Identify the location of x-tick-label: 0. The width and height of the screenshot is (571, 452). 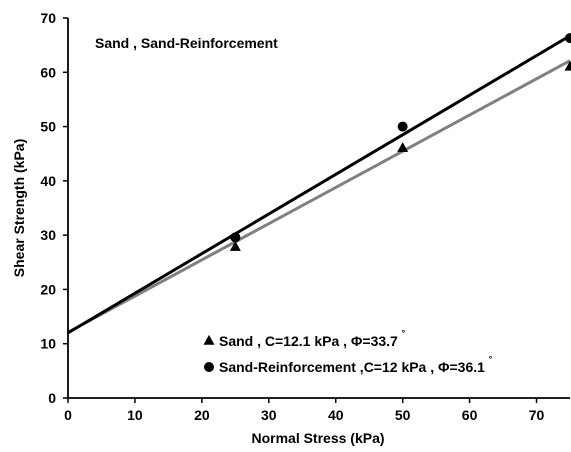
(68, 415).